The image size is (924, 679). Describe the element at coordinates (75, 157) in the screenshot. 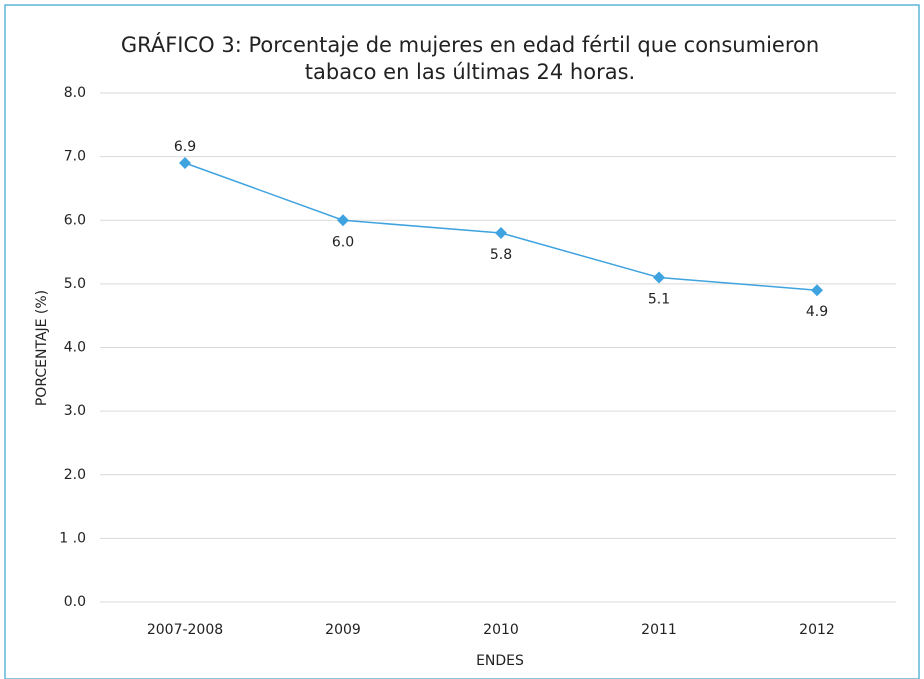

I see `y-tick-label: 7.0` at that location.